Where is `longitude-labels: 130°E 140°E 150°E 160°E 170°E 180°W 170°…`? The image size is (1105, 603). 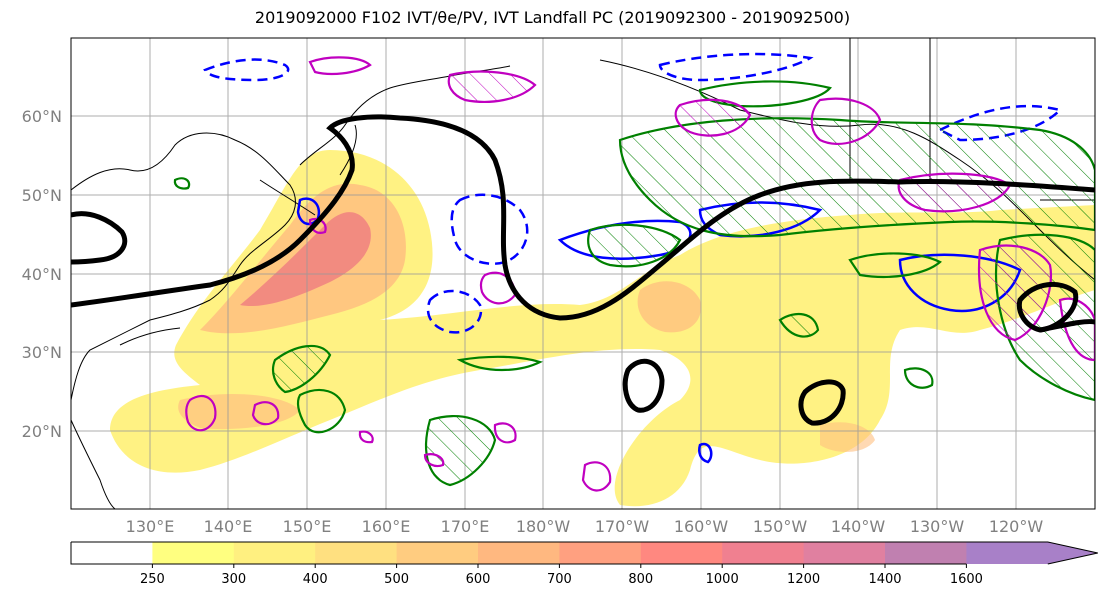 longitude-labels: 130°E 140°E 150°E 160°E 170°E 180°W 170°… is located at coordinates (585, 526).